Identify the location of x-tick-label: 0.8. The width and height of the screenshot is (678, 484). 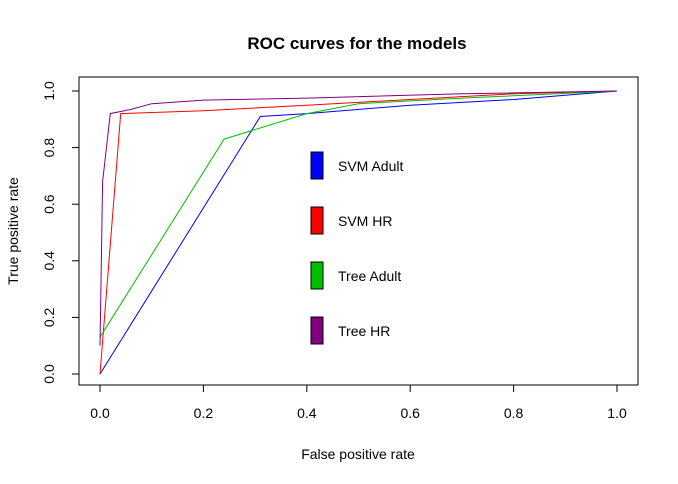
(514, 413).